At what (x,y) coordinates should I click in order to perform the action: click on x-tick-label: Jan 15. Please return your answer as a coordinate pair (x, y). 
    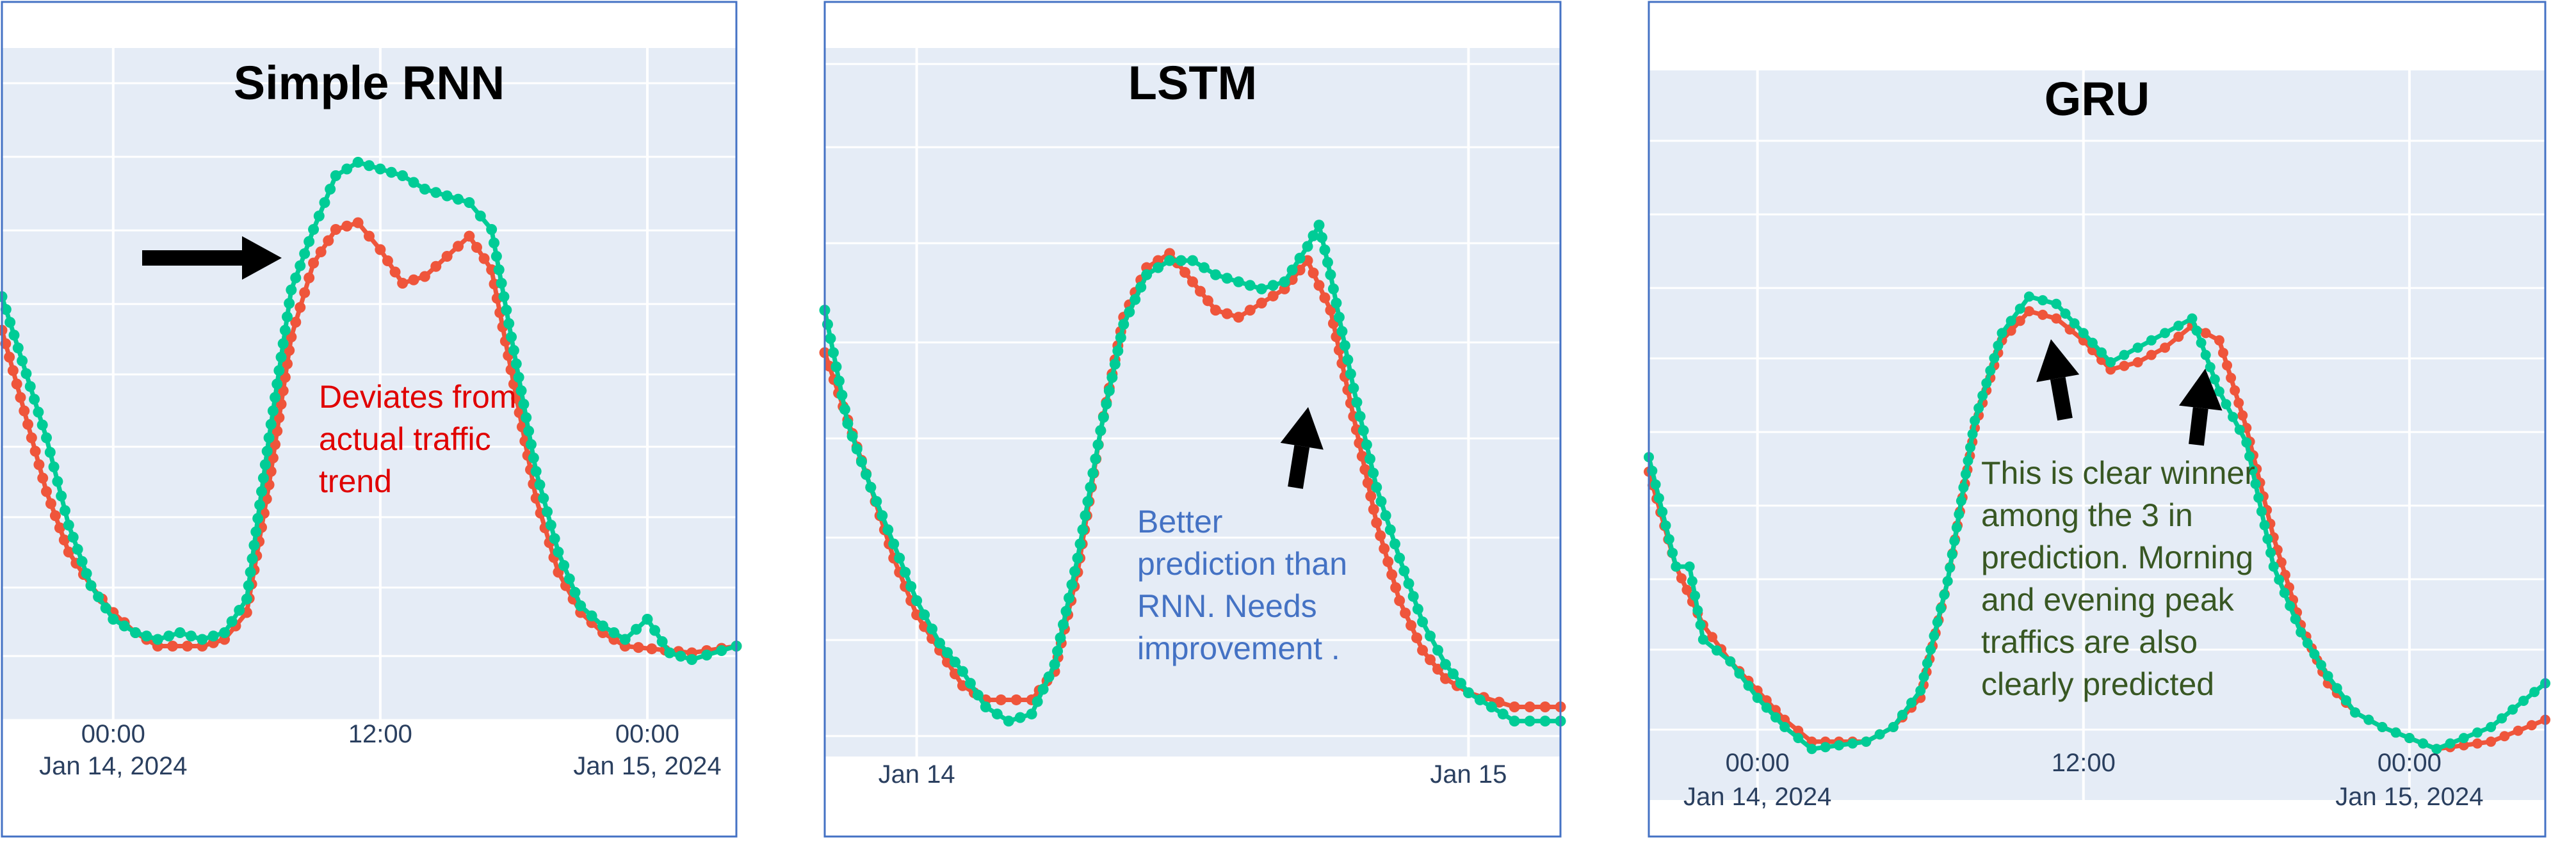
    Looking at the image, I should click on (1468, 774).